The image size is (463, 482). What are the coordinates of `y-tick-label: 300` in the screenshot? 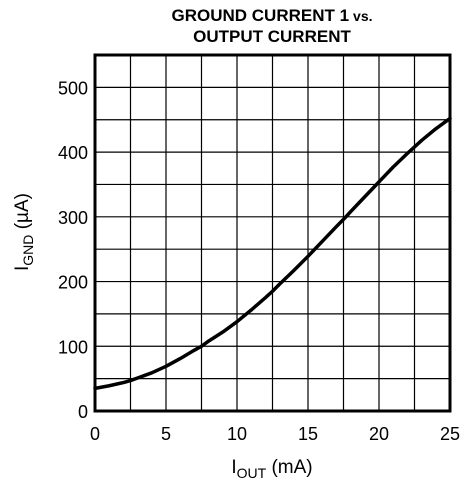 It's located at (73, 218).